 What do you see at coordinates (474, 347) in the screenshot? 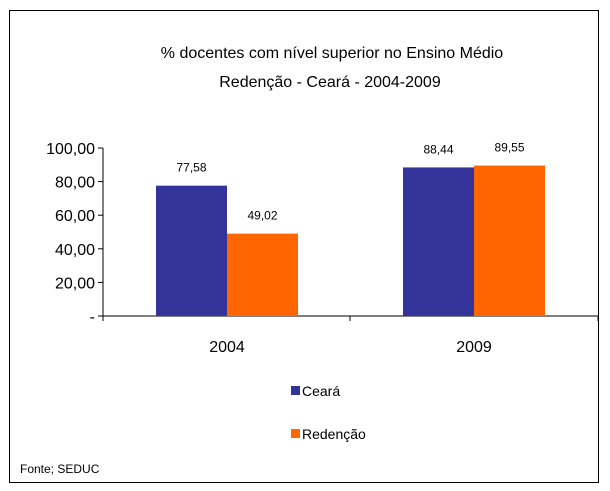
I see `x-category-label: 2009` at bounding box center [474, 347].